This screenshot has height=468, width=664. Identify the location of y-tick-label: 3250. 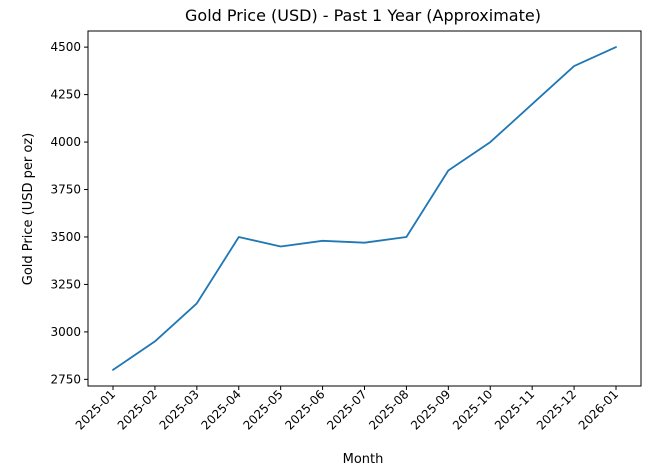
(65, 284).